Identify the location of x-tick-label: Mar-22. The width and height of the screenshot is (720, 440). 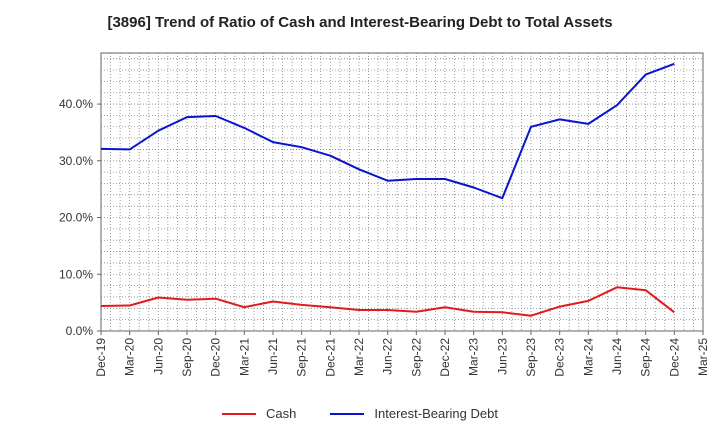
(359, 357).